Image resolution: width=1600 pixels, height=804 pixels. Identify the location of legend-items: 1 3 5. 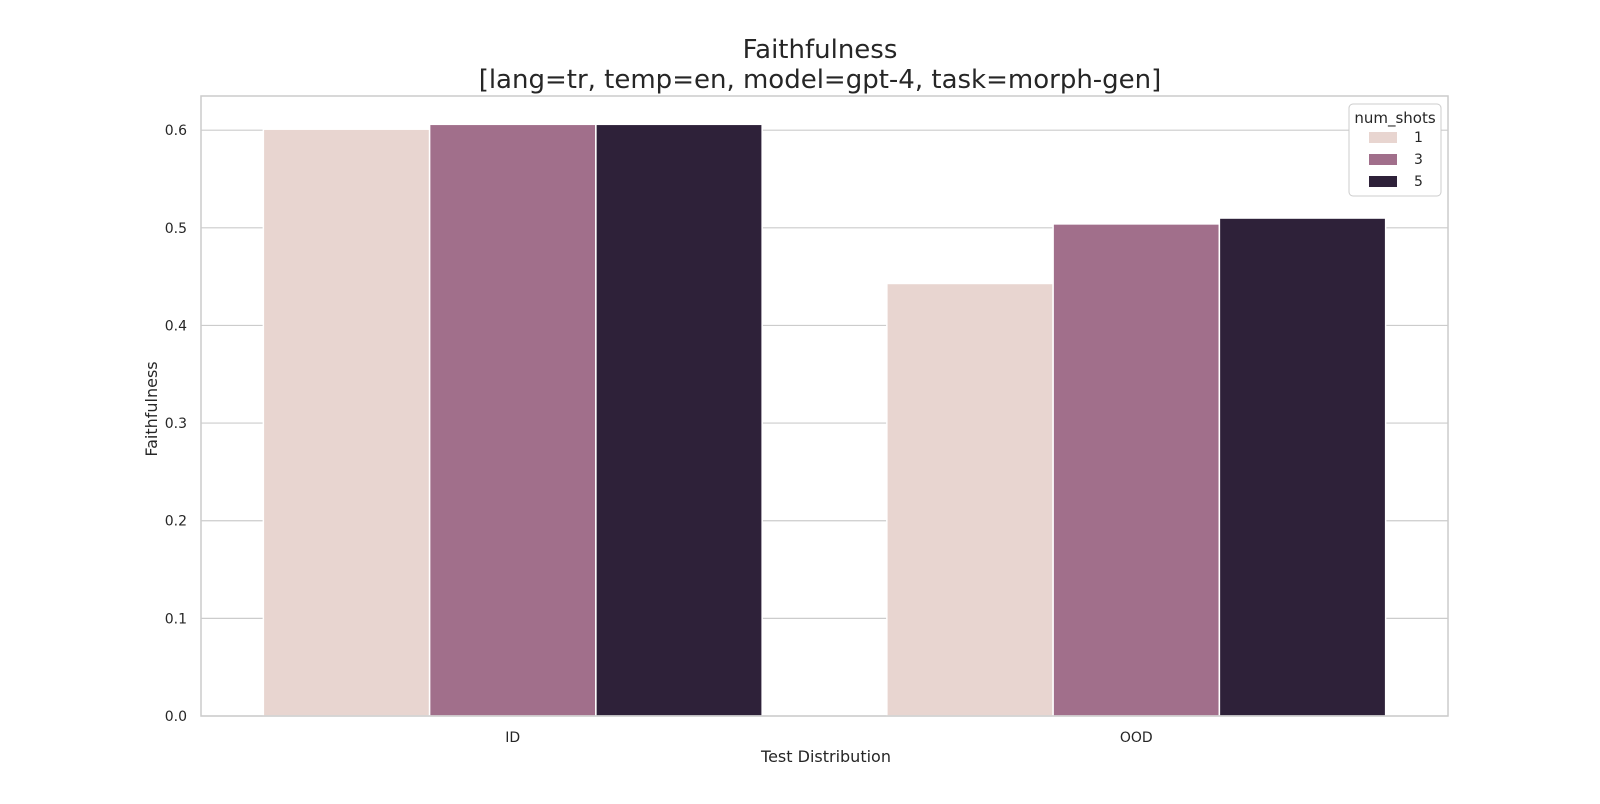
(1396, 160).